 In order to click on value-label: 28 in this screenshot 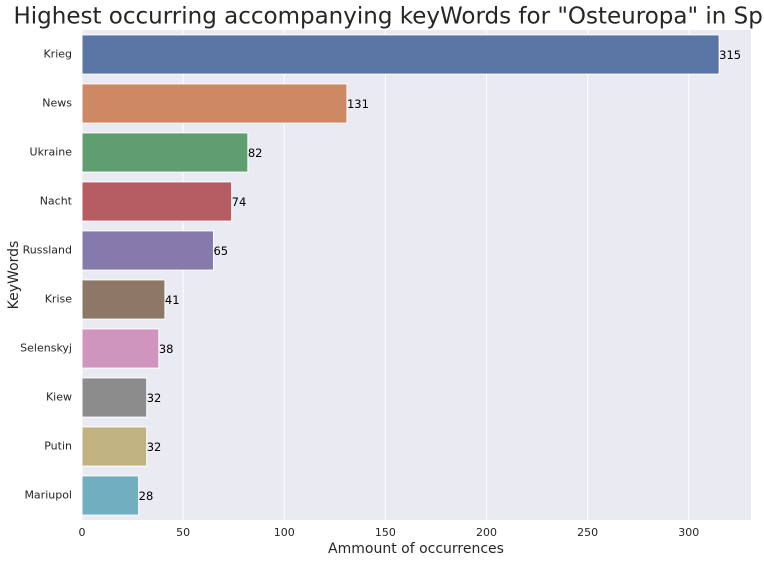, I will do `click(146, 496)`.